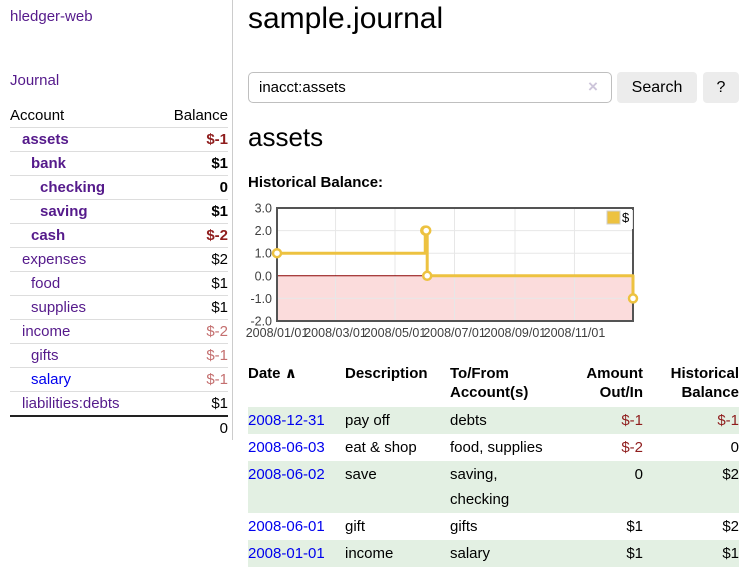 The image size is (742, 582). I want to click on transaction-date-link: 2008-06-02, so click(286, 474).